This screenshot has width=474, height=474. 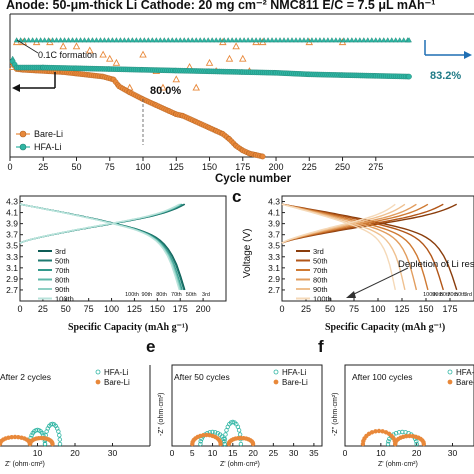 What do you see at coordinates (274, 279) in the screenshot?
I see `c-ytick-label: 2.9` at bounding box center [274, 279].